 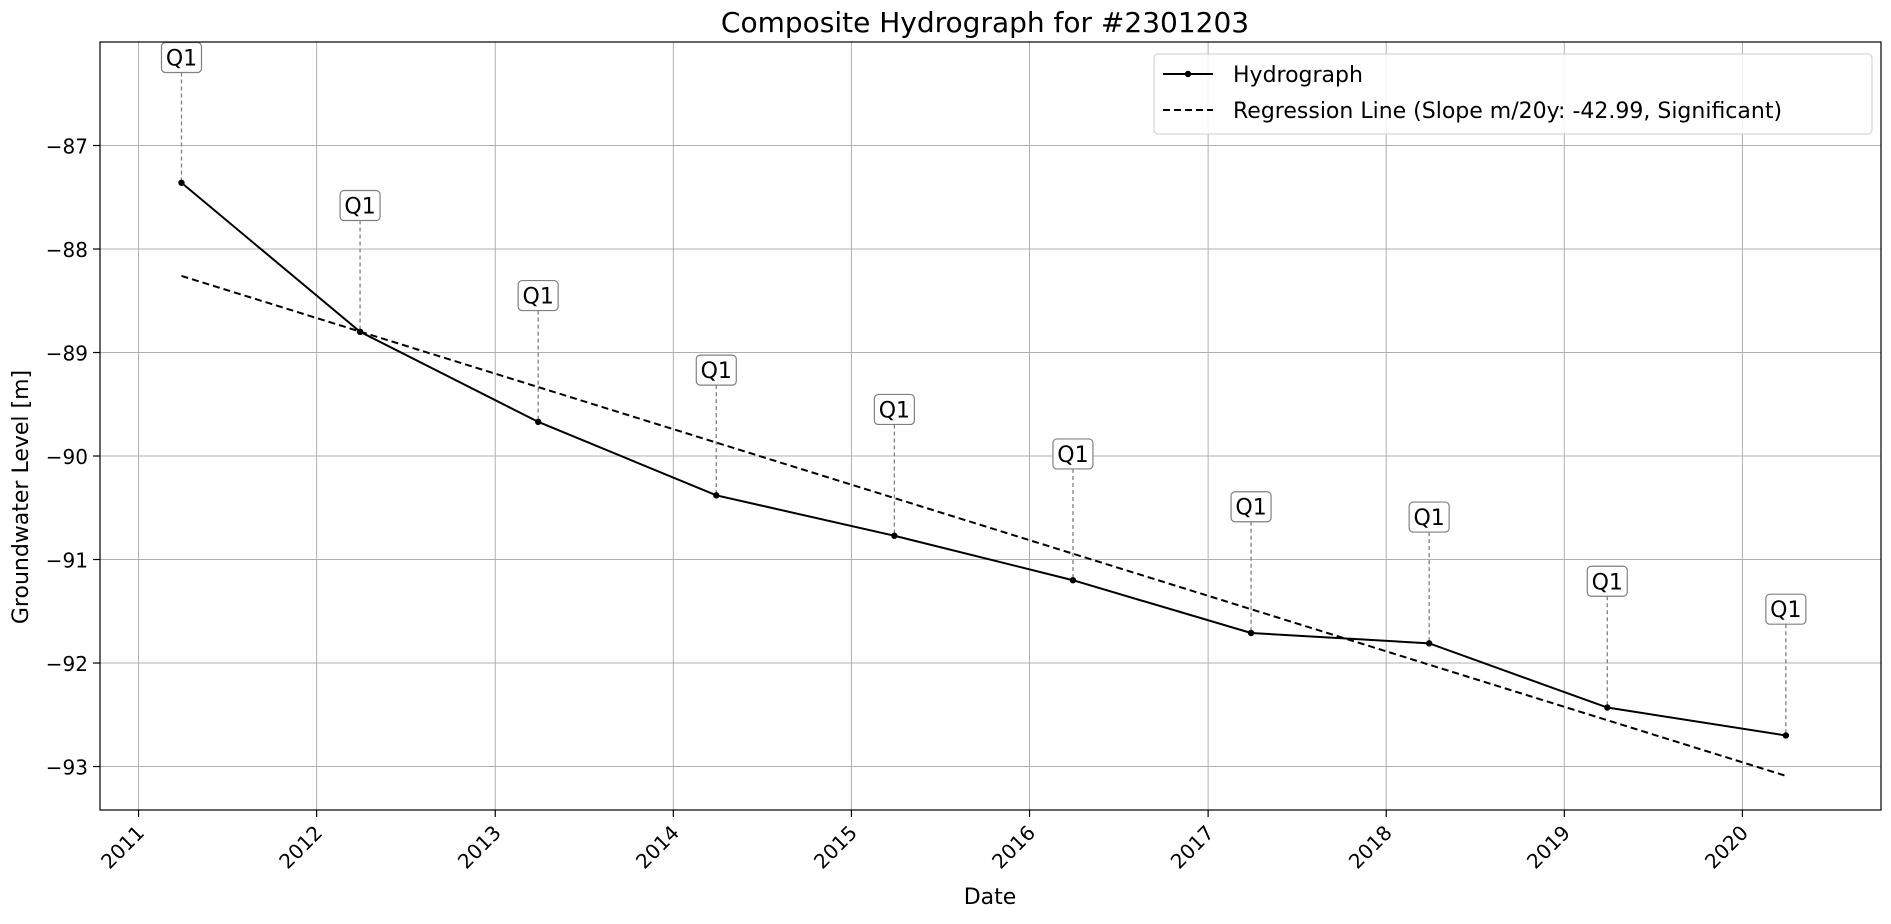 What do you see at coordinates (835, 847) in the screenshot?
I see `x-tick-label: 2015` at bounding box center [835, 847].